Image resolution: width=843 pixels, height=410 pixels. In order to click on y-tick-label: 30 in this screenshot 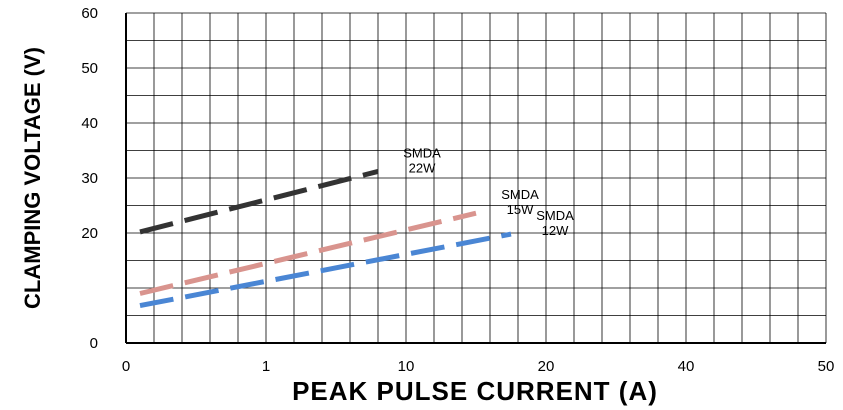, I will do `click(89, 178)`.